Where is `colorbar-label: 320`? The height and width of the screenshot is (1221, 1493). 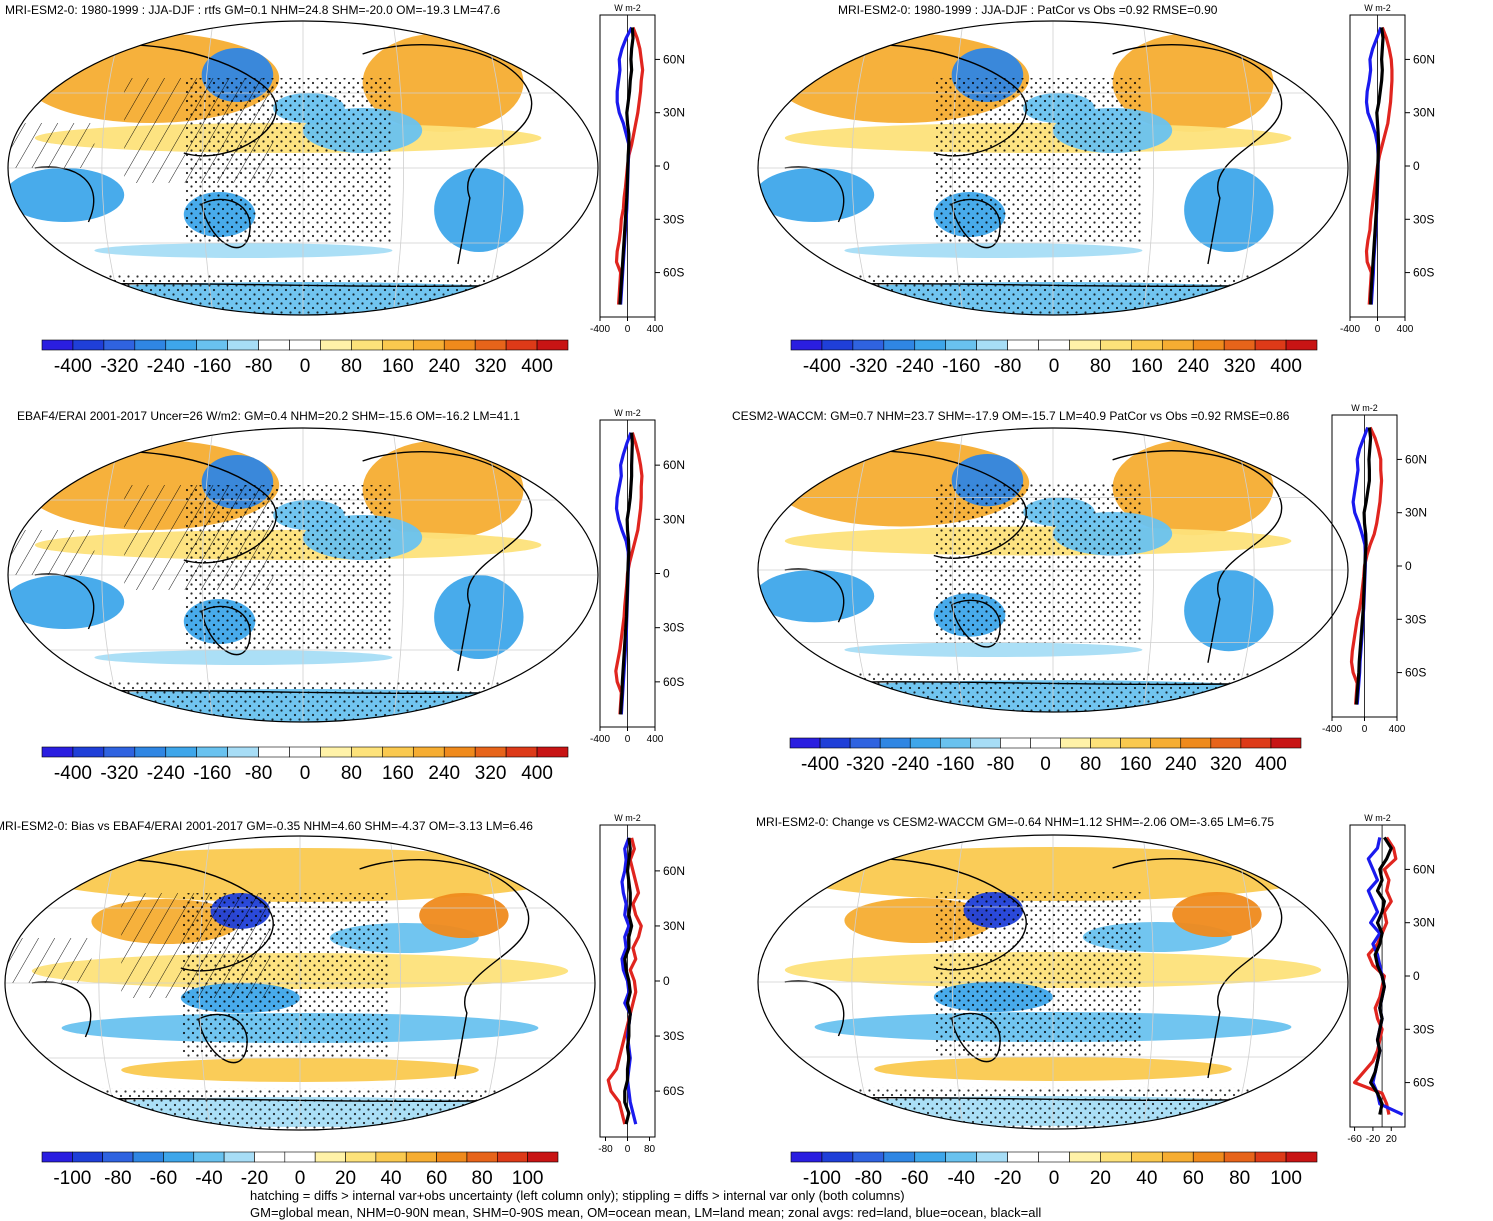 colorbar-label: 320 is located at coordinates (491, 366).